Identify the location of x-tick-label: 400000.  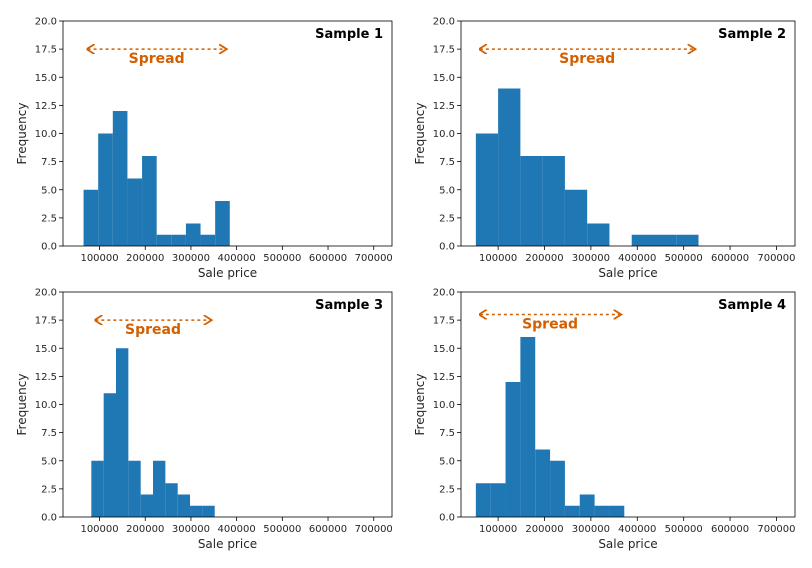
(637, 529).